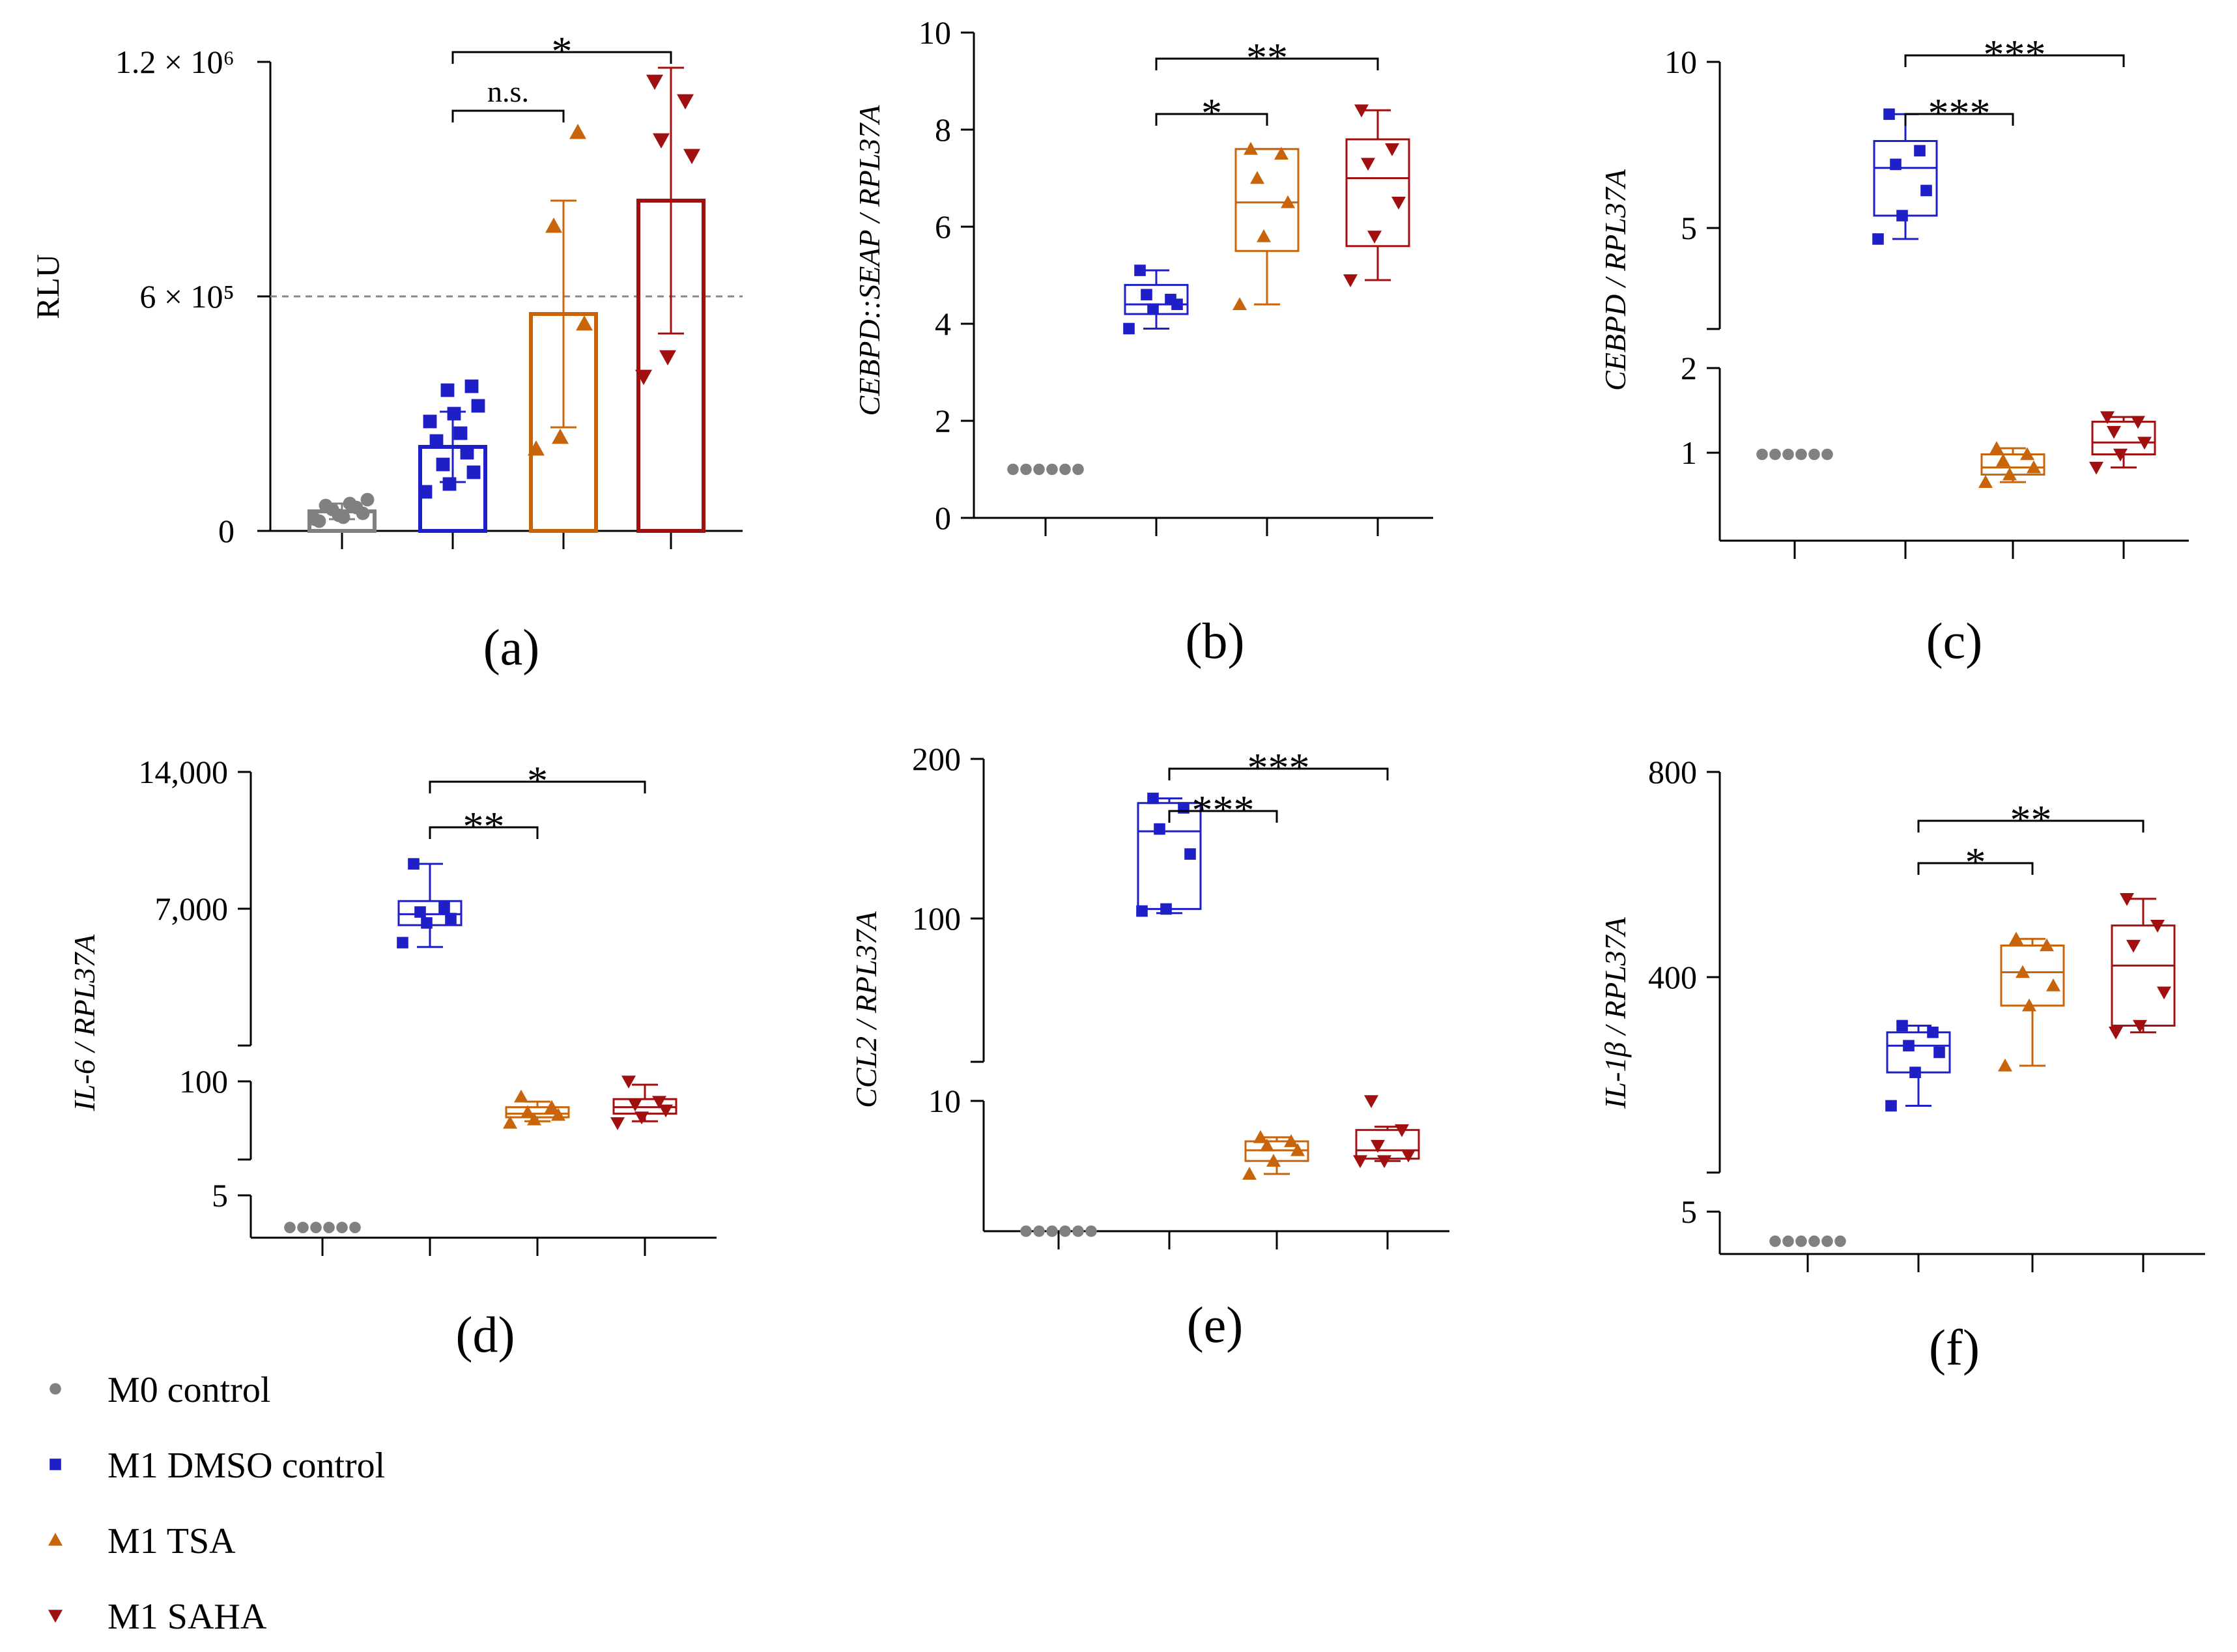 The image size is (2237, 1652). Describe the element at coordinates (512, 647) in the screenshot. I see `panel-a-label: (a)` at that location.